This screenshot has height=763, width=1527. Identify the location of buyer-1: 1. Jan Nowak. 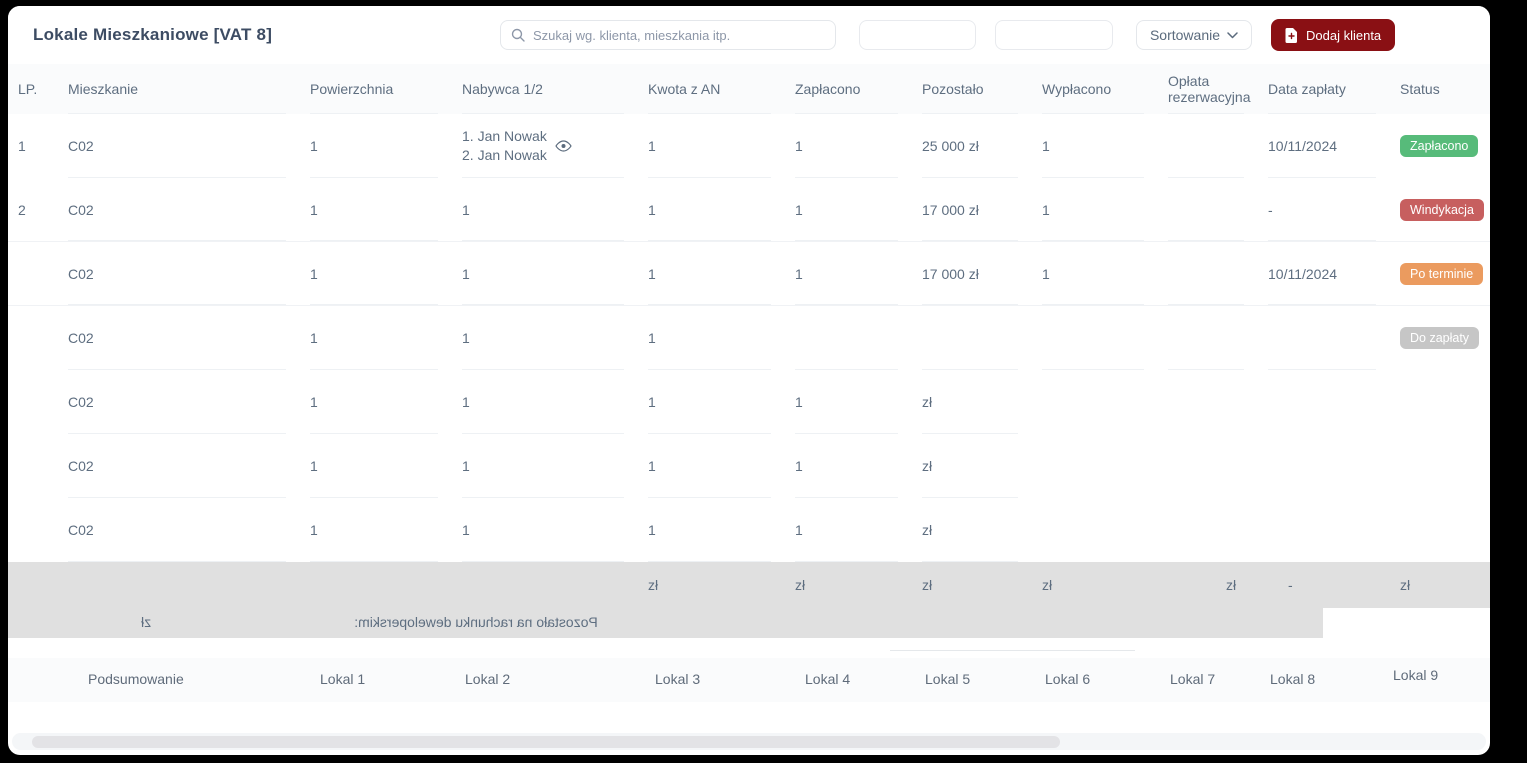
(504, 136).